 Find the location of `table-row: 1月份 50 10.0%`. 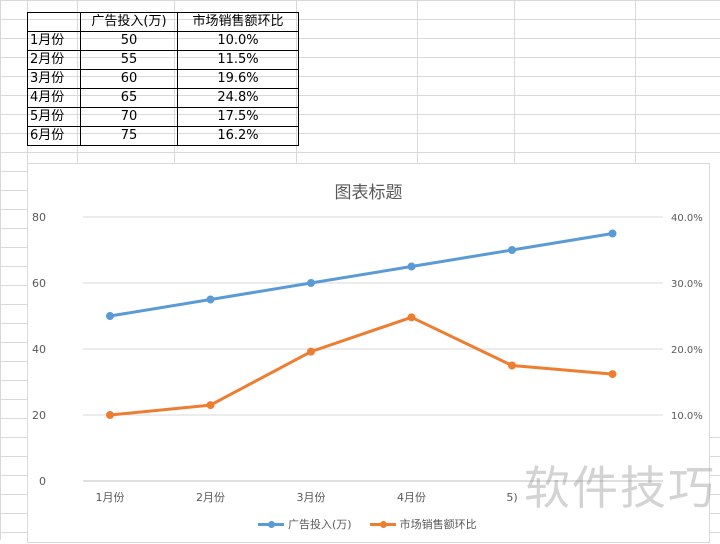

table-row: 1月份 50 10.0% is located at coordinates (163, 41).